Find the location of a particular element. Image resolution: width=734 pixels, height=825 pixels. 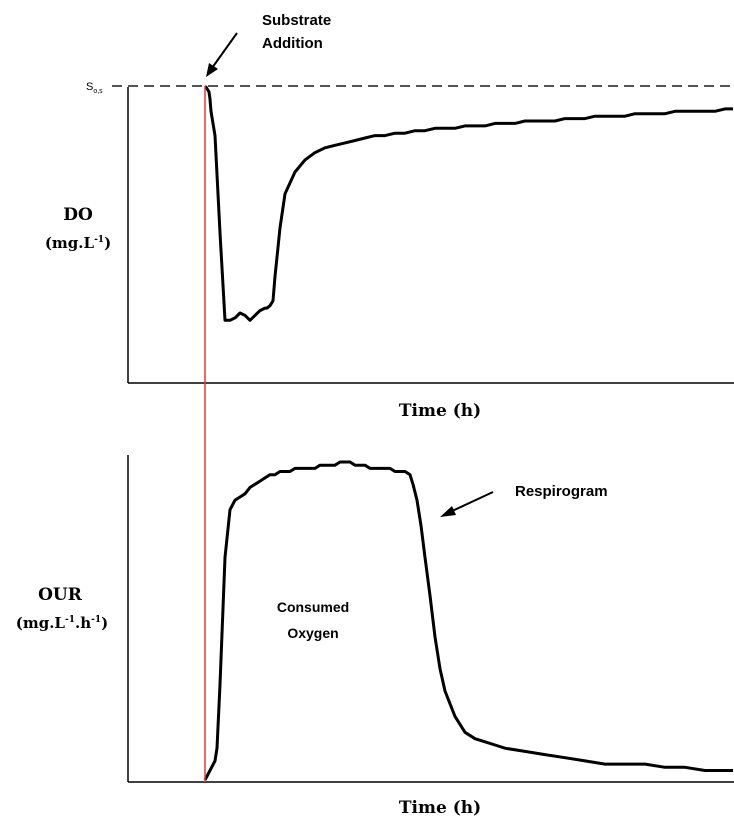

top-ylabel-units: (mg.L-1) is located at coordinates (78, 243).